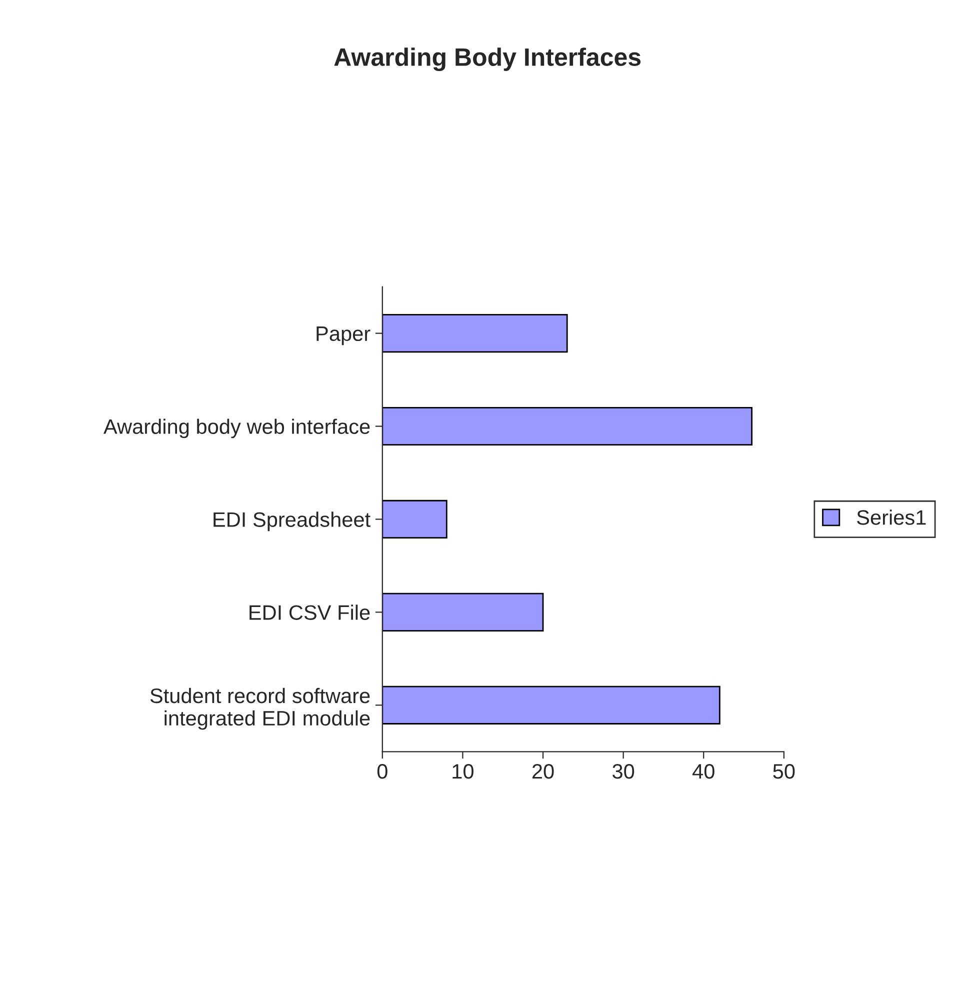 The width and height of the screenshot is (956, 989). I want to click on x-tick-label: 0, so click(382, 771).